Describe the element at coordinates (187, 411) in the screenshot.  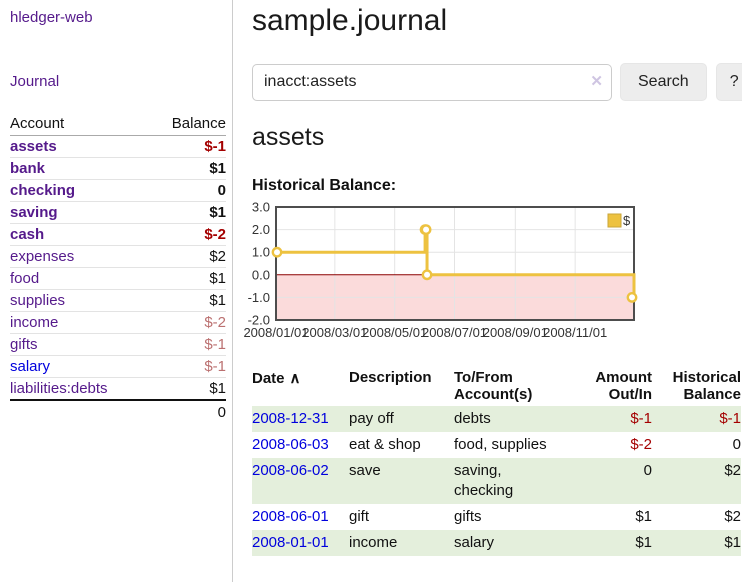
I see `accounts-total: 0` at that location.